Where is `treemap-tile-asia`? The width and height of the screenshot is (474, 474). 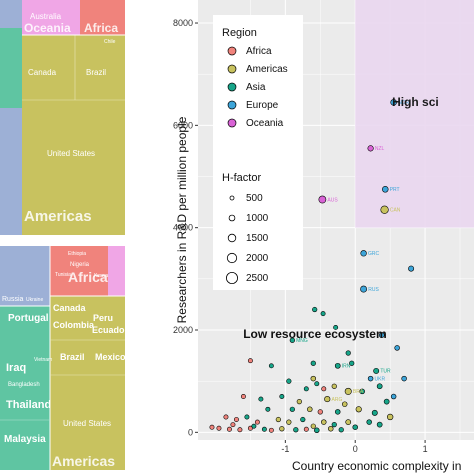 treemap-tile-asia is located at coordinates (25, 388).